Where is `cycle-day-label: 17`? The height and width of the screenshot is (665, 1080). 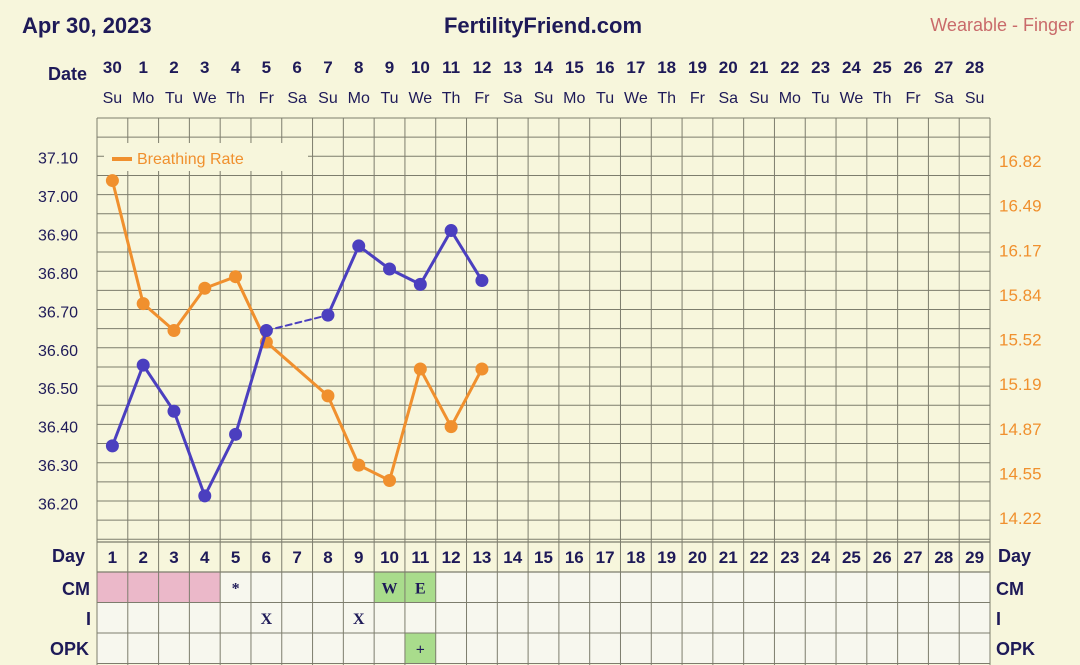 cycle-day-label: 17 is located at coordinates (605, 557).